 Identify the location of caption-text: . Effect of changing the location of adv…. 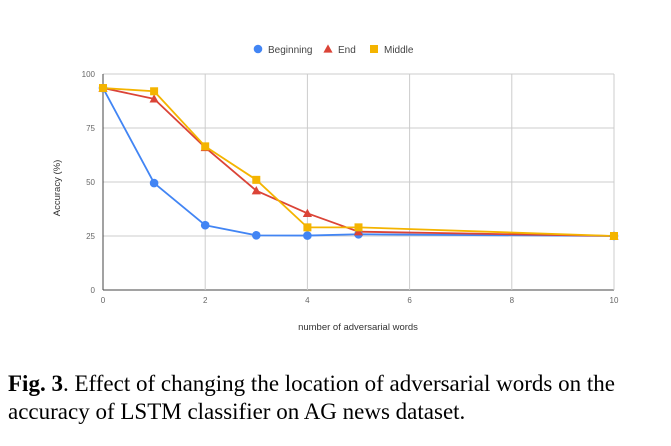
(311, 397).